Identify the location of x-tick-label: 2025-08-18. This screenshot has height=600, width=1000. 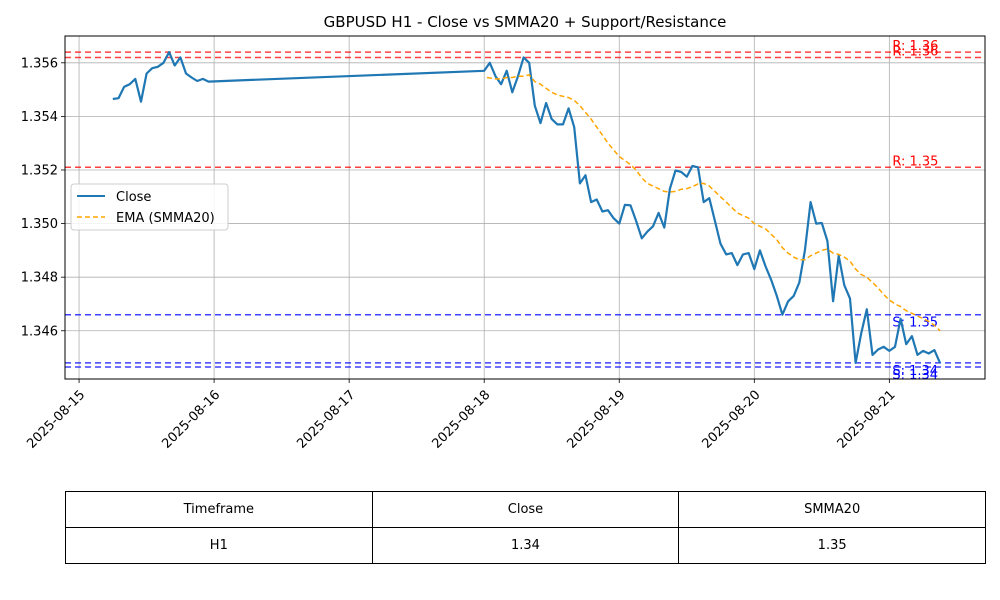
(461, 420).